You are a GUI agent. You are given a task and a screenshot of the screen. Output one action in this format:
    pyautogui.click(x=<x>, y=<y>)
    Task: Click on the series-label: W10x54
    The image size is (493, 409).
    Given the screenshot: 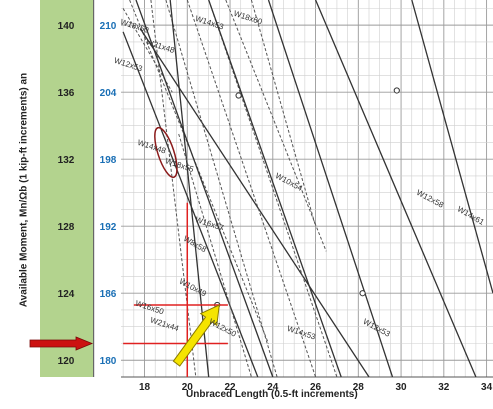 What is the action you would take?
    pyautogui.click(x=289, y=182)
    